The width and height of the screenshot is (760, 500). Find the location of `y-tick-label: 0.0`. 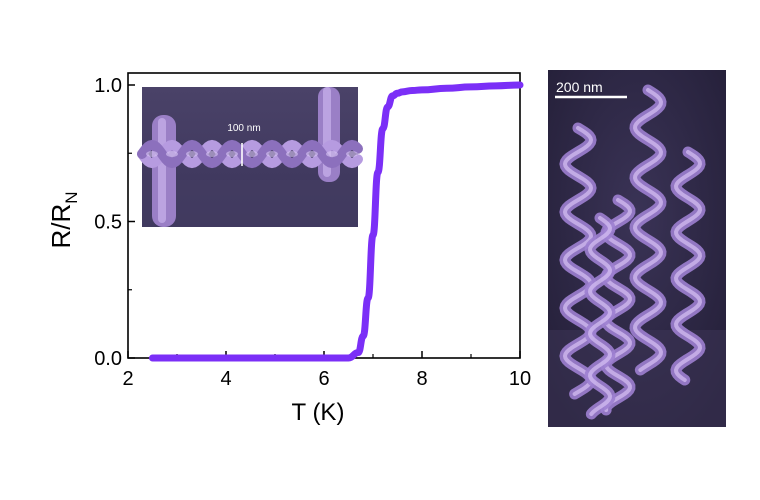

y-tick-label: 0.0 is located at coordinates (108, 359).